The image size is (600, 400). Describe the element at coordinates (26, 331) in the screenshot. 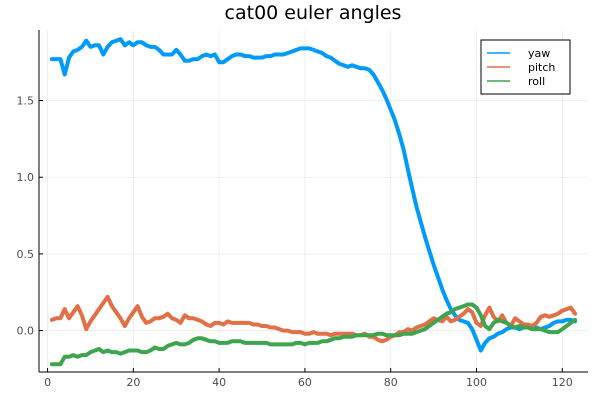

I see `y-tick-label: 0.0` at that location.